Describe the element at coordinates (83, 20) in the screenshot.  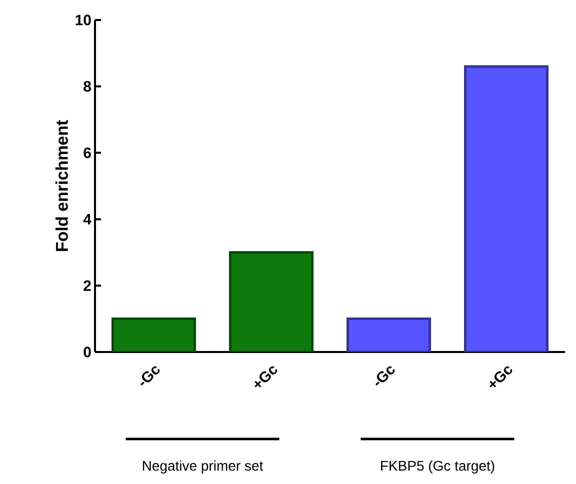
I see `y-tick-label: 10` at that location.